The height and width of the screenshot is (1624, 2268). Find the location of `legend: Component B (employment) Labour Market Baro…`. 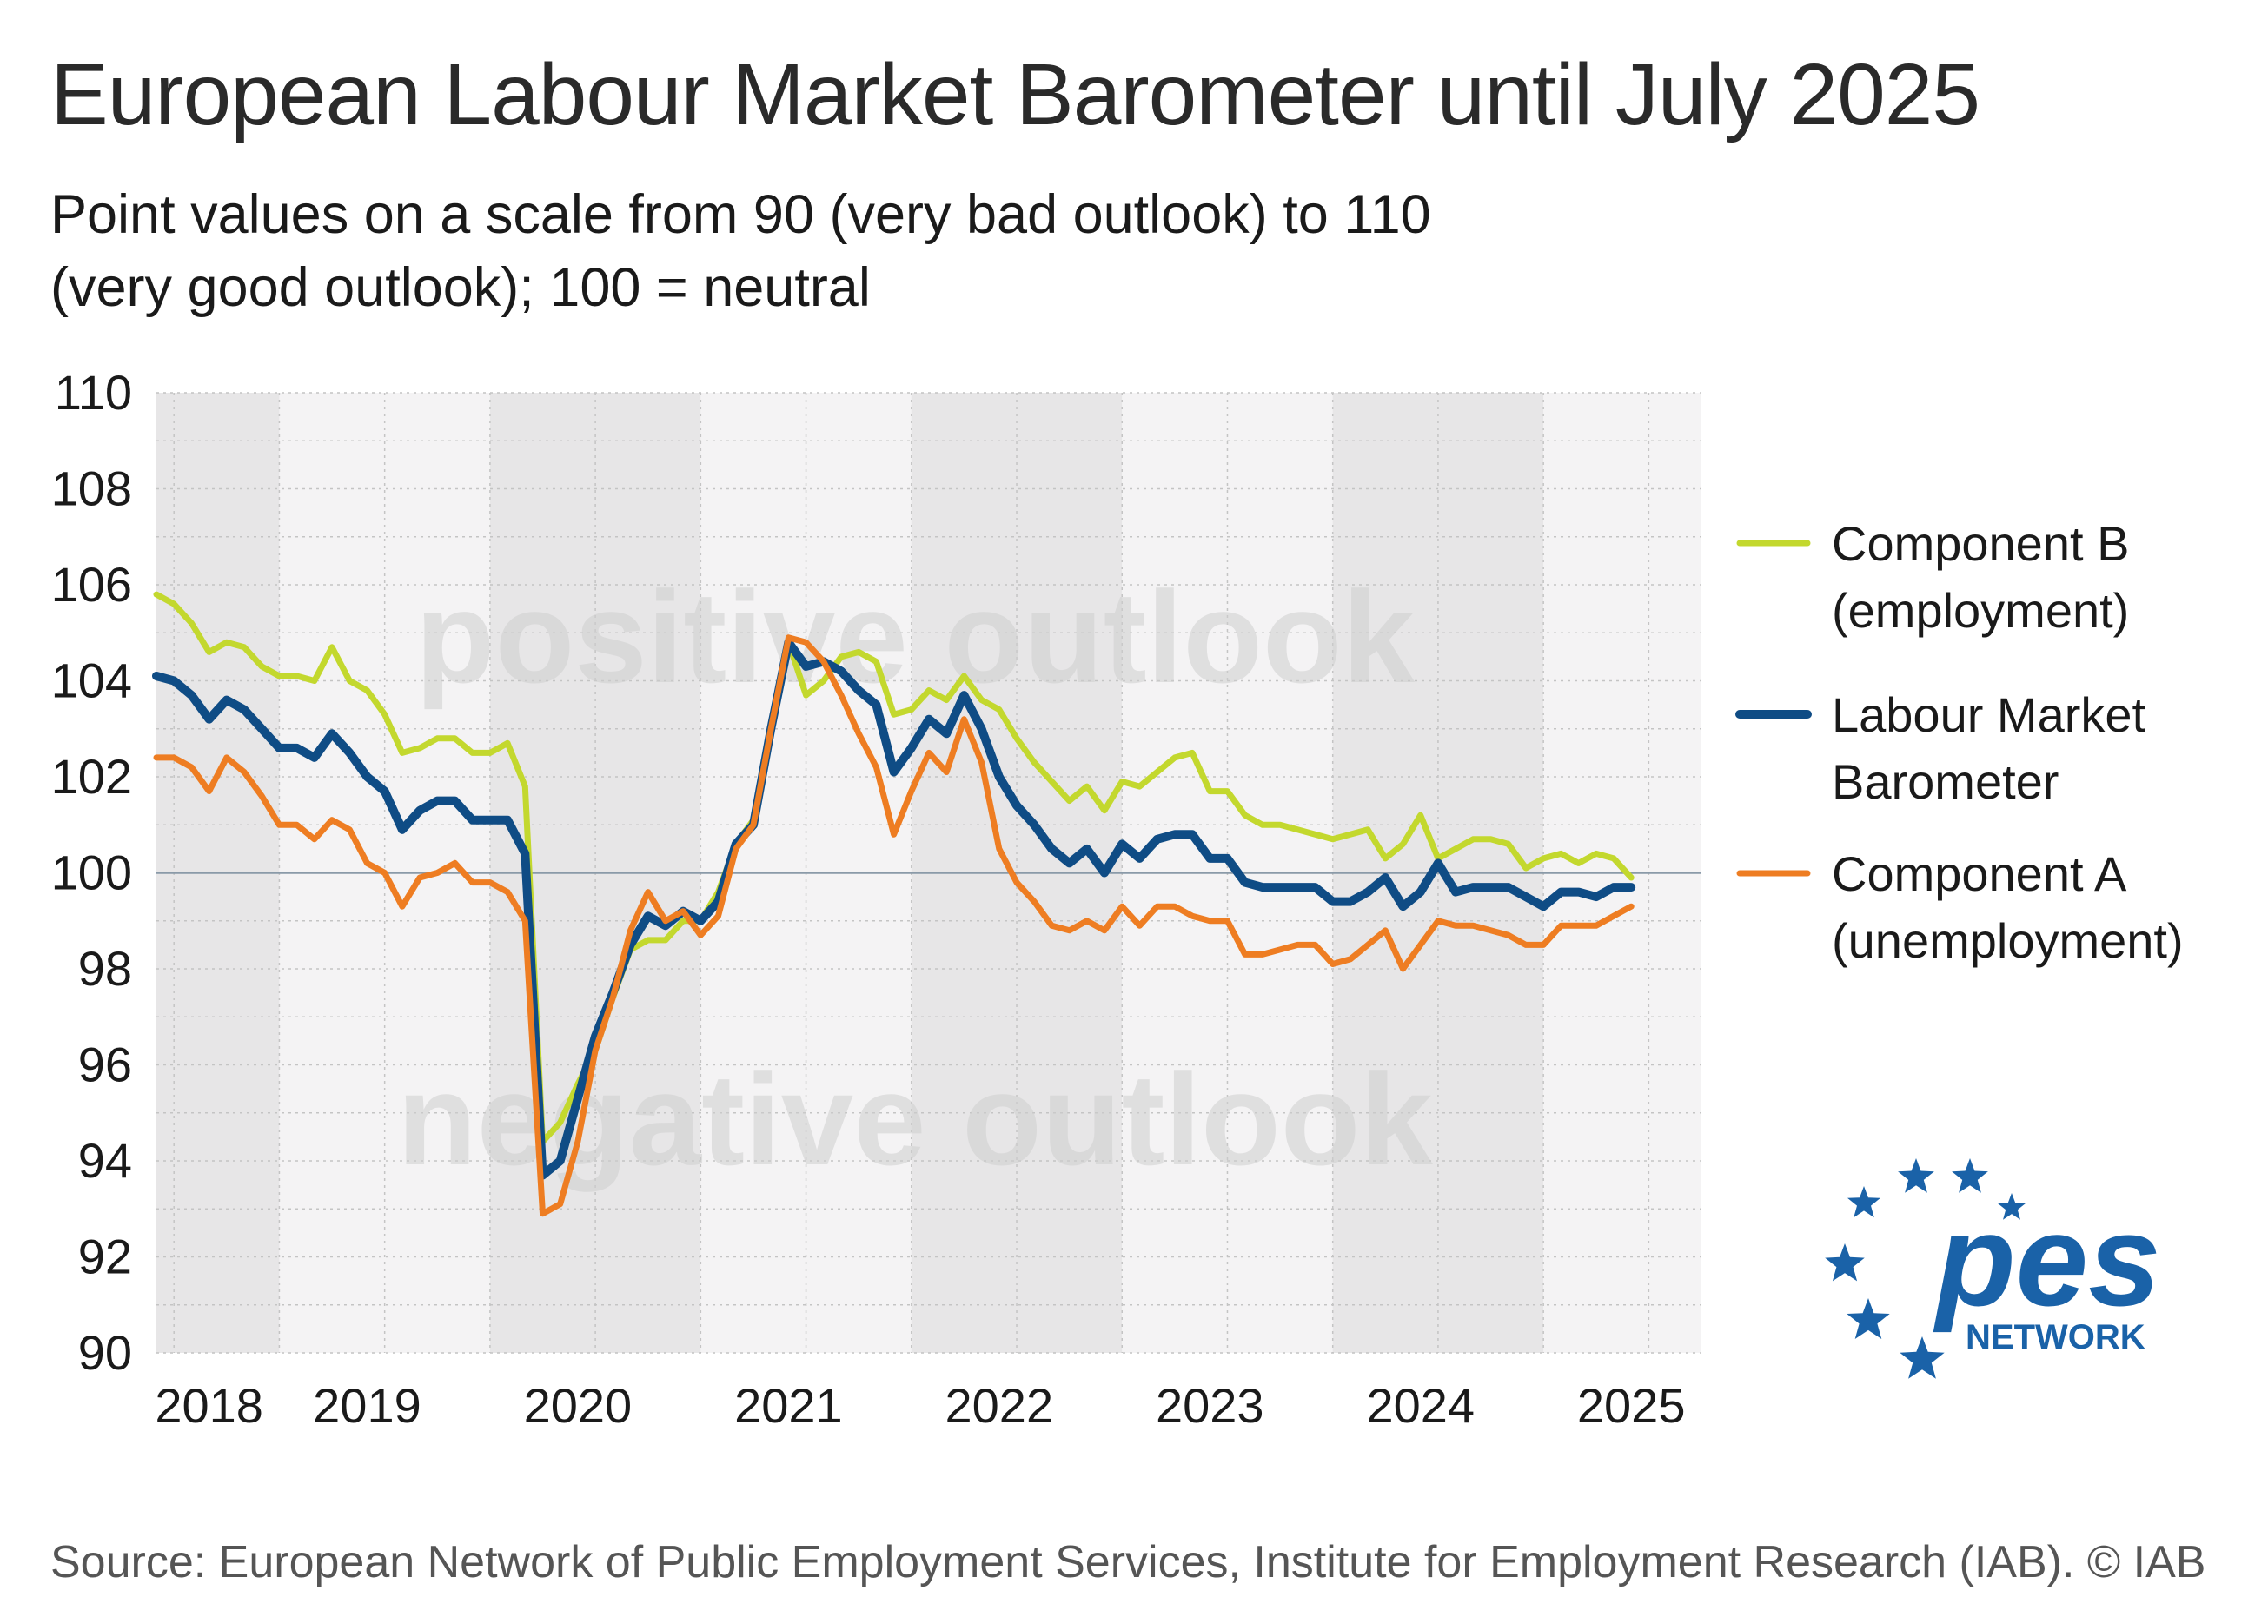

legend: Component B (employment) Labour Market Baro… is located at coordinates (1959, 742).